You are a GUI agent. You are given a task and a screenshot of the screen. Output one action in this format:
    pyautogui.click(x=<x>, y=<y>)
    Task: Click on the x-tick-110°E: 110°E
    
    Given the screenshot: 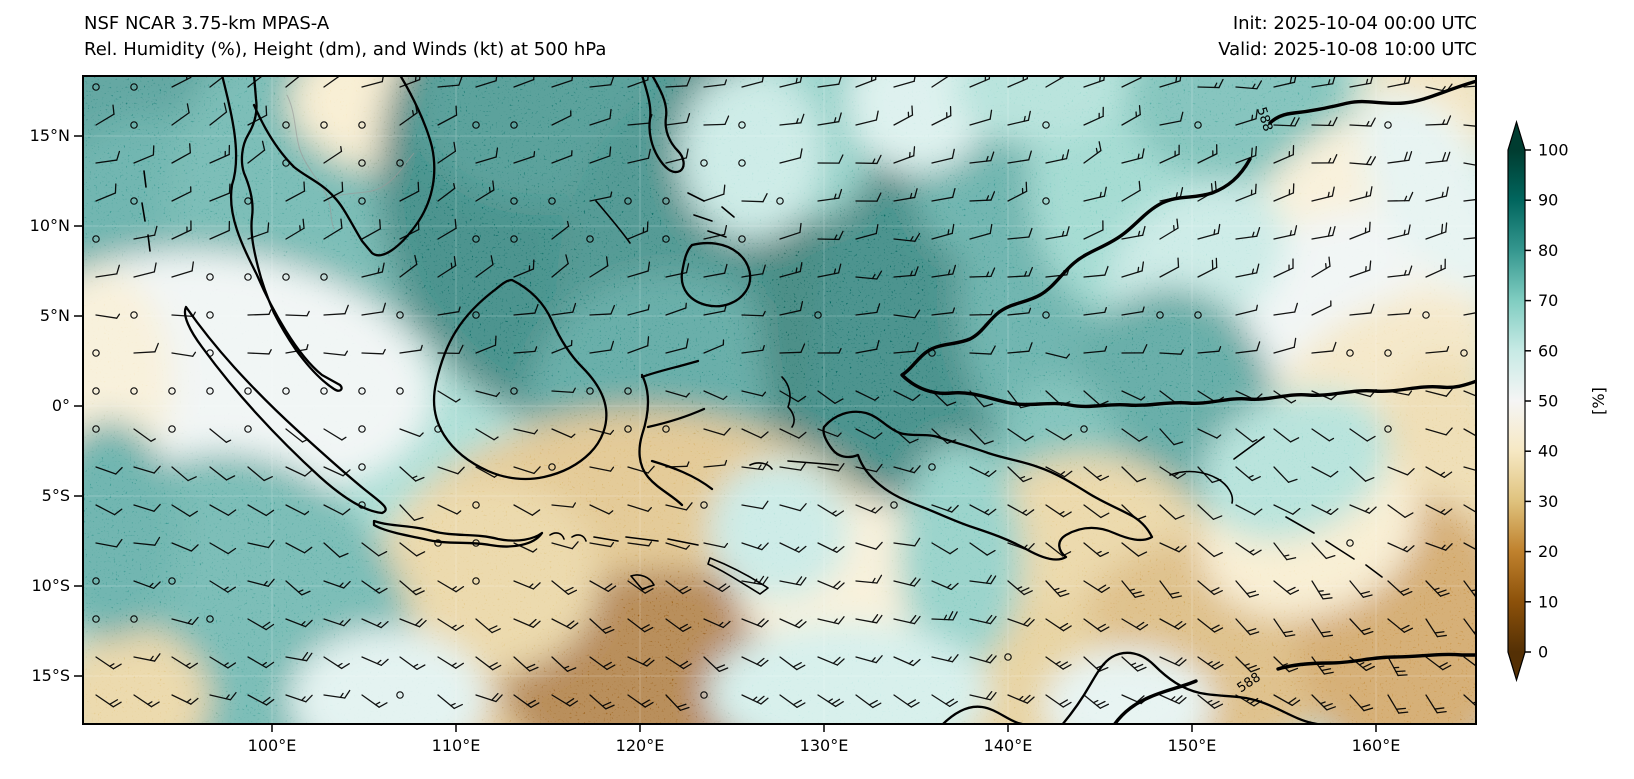 What is the action you would take?
    pyautogui.click(x=456, y=745)
    